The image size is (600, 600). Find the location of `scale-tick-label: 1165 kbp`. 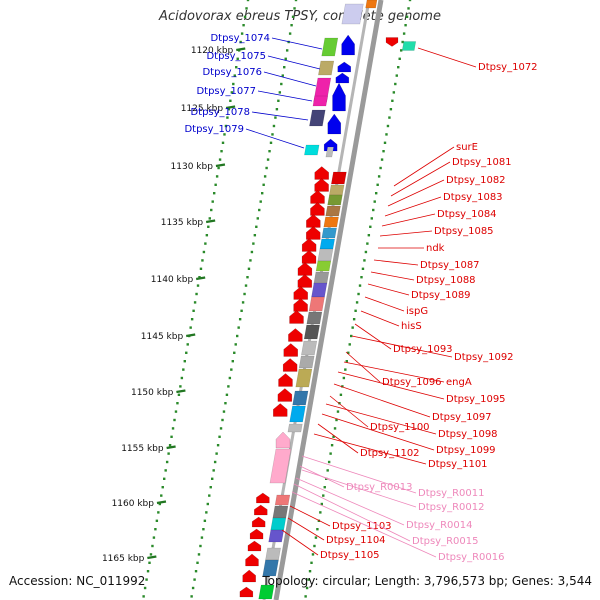

scale-tick-label: 1165 kbp is located at coordinates (123, 559).